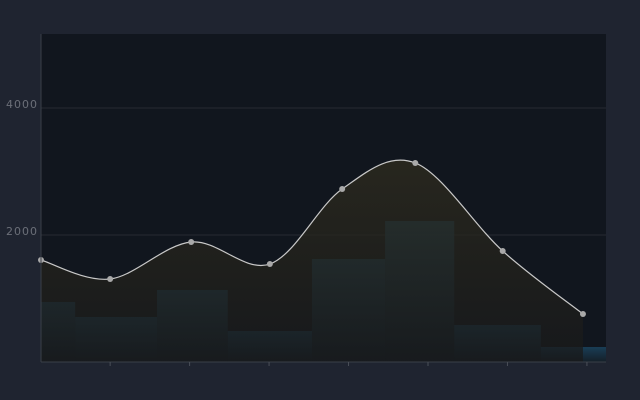 The width and height of the screenshot is (640, 400). What do you see at coordinates (22, 104) in the screenshot?
I see `y-tick-label: 4000` at bounding box center [22, 104].